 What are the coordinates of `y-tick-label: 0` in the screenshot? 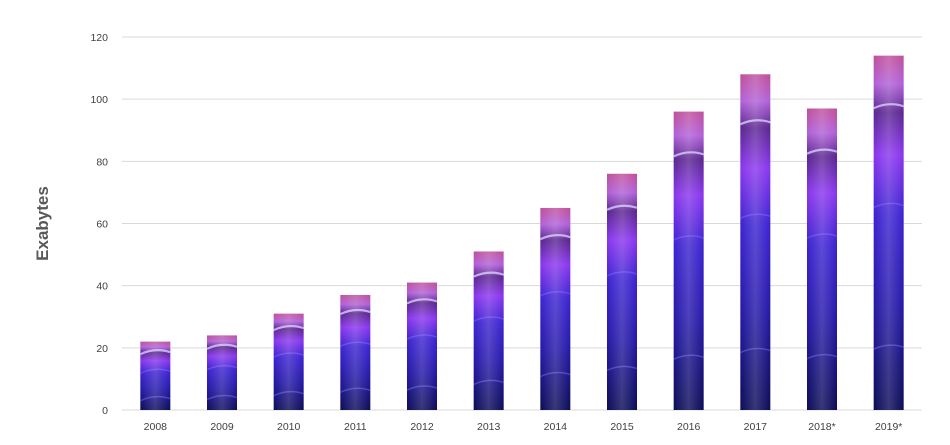 It's located at (105, 411).